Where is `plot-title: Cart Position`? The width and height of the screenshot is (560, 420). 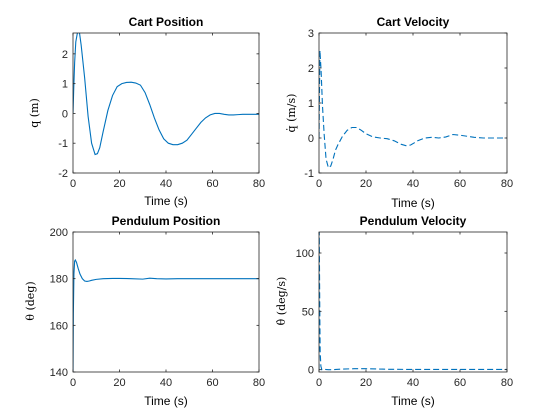 plot-title: Cart Position is located at coordinates (166, 22).